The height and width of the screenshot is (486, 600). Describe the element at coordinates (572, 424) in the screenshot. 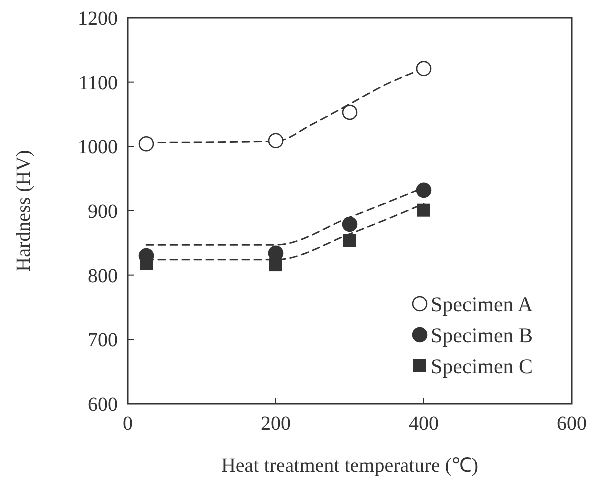

I see `x-tick-label: 600` at that location.